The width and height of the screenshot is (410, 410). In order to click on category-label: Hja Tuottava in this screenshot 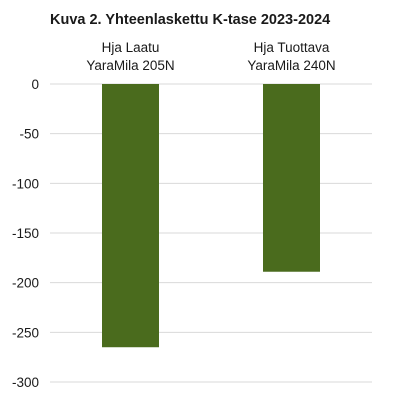, I will do `click(292, 47)`.